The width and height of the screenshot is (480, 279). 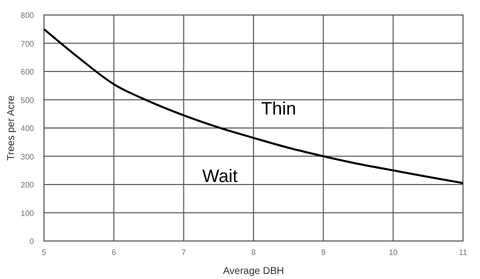 What do you see at coordinates (11, 127) in the screenshot?
I see `y-axis-title: Trees per Acre` at bounding box center [11, 127].